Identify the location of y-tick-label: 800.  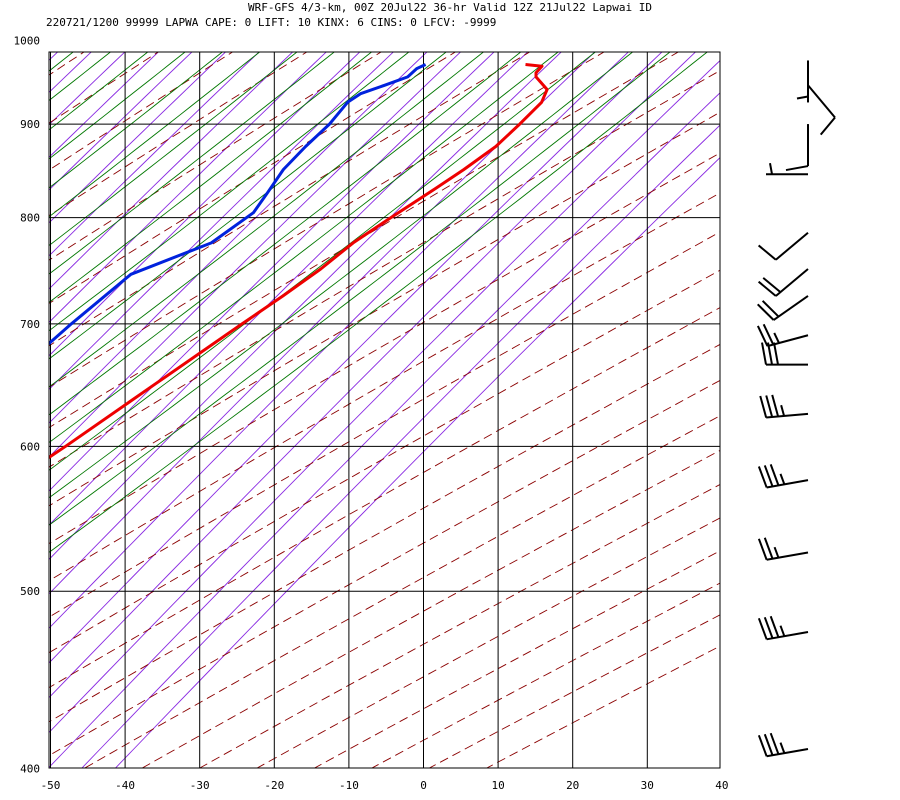
(30, 218).